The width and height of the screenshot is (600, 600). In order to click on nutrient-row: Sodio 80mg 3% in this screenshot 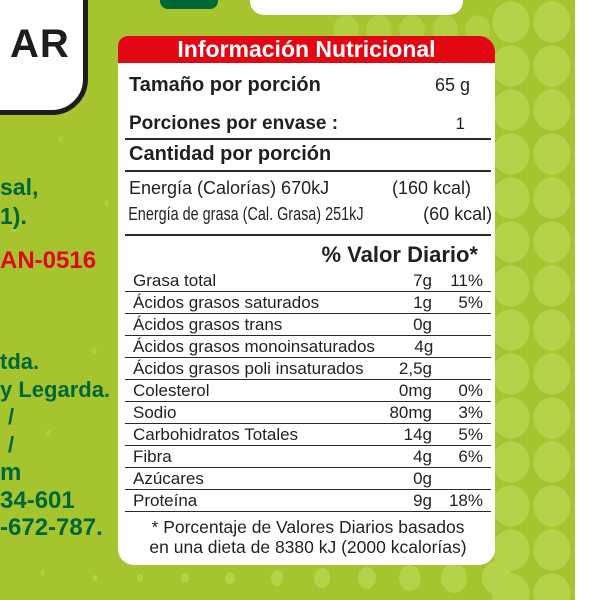, I will do `click(308, 413)`.